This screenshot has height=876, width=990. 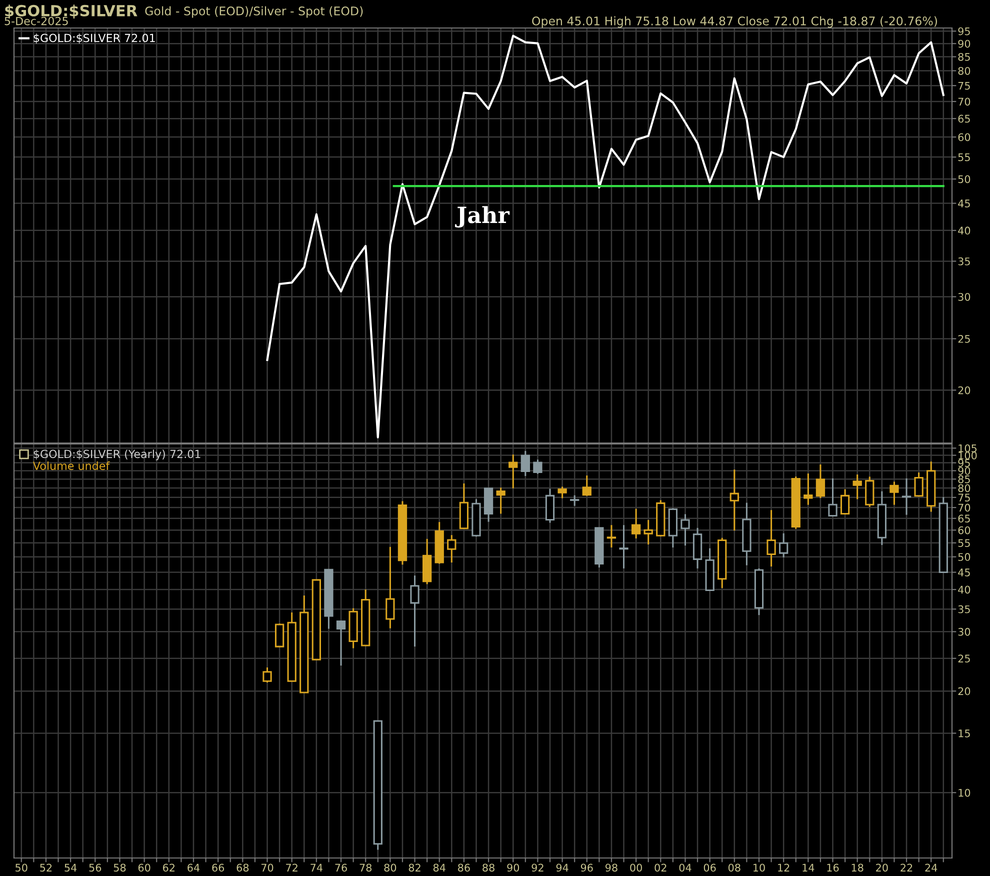 What do you see at coordinates (906, 868) in the screenshot?
I see `x-tick-label: 22` at bounding box center [906, 868].